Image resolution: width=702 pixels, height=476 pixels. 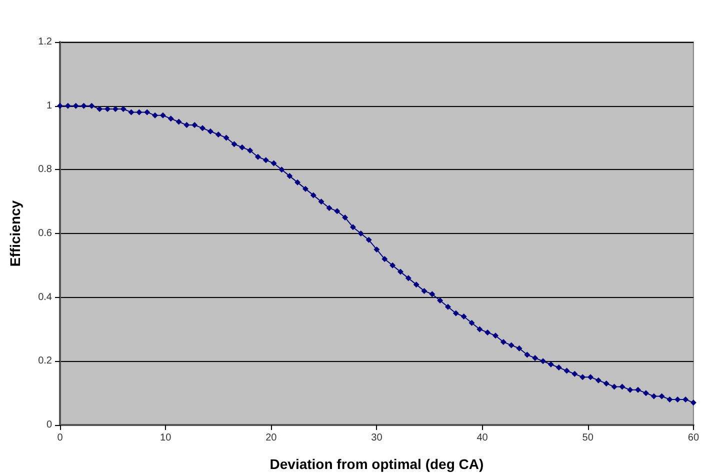 I want to click on y-tick-label: 0.6, so click(x=45, y=233).